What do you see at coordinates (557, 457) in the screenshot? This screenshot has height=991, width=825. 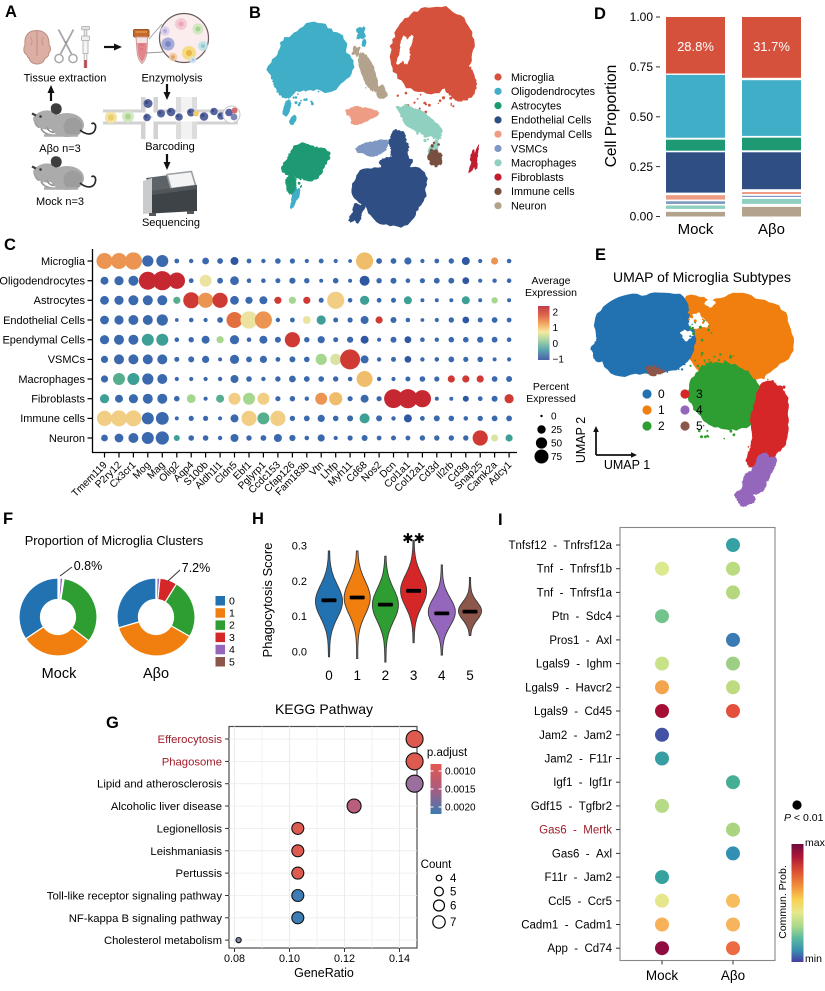 I see `svg-text: 75` at bounding box center [557, 457].